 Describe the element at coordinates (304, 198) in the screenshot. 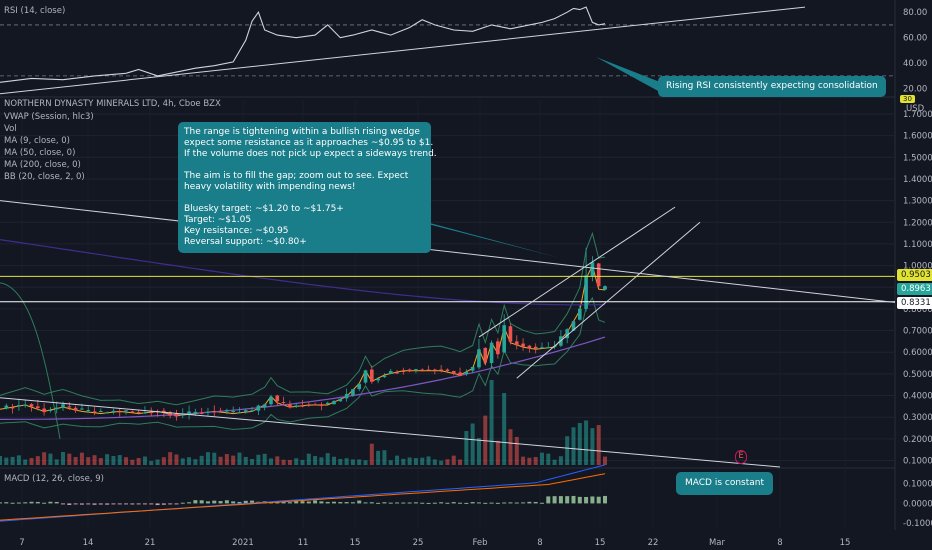

I see `callout-line` at that location.